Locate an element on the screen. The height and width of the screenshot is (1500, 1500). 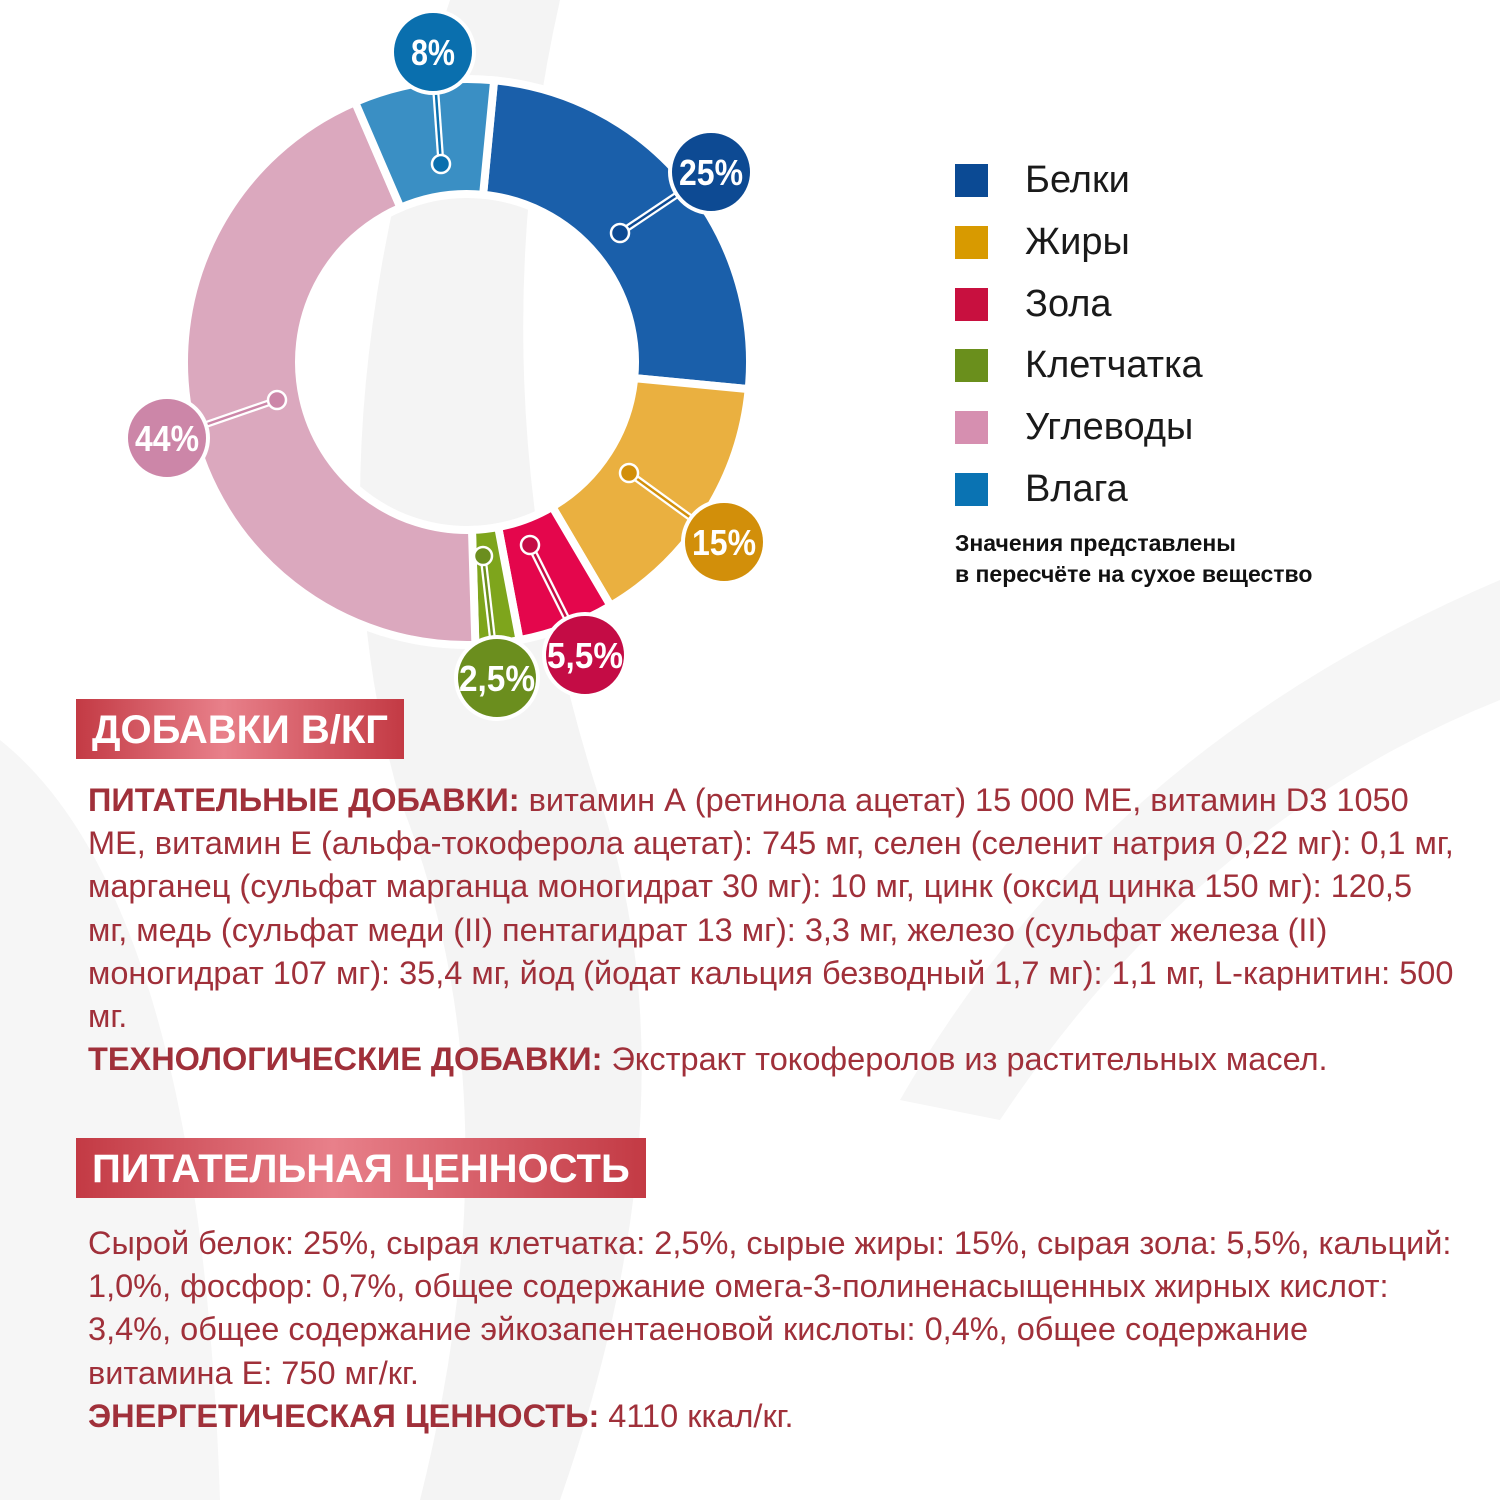
chart-legend: Белки Жиры Зола Клетчатка Углеводы Влага is located at coordinates (1079, 335).